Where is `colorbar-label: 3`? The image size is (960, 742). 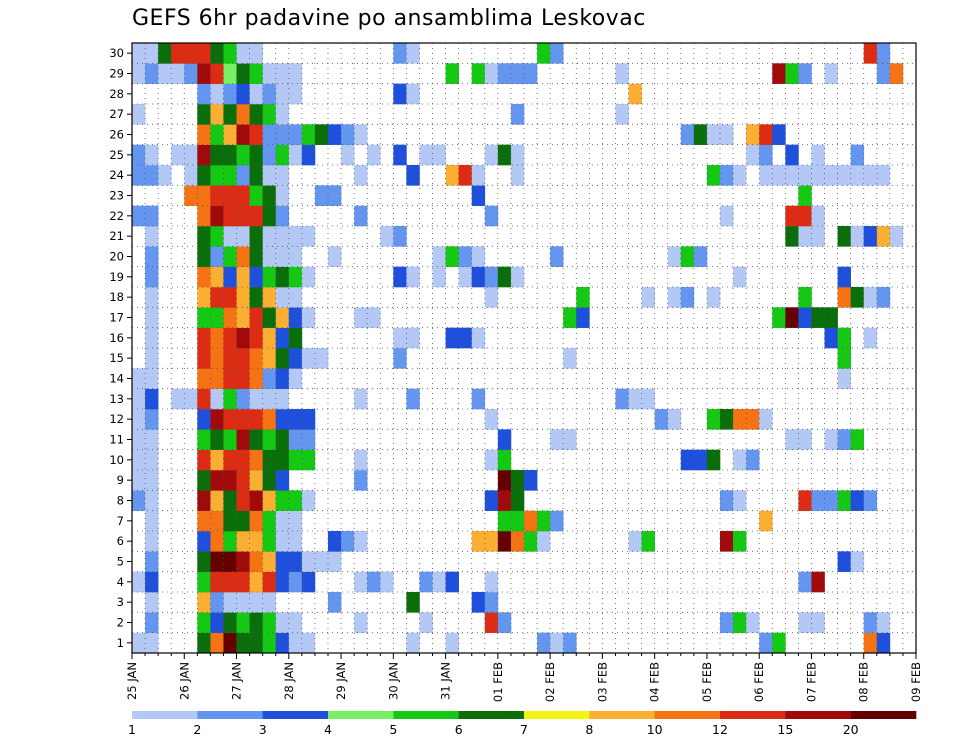 colorbar-label: 3 is located at coordinates (263, 729).